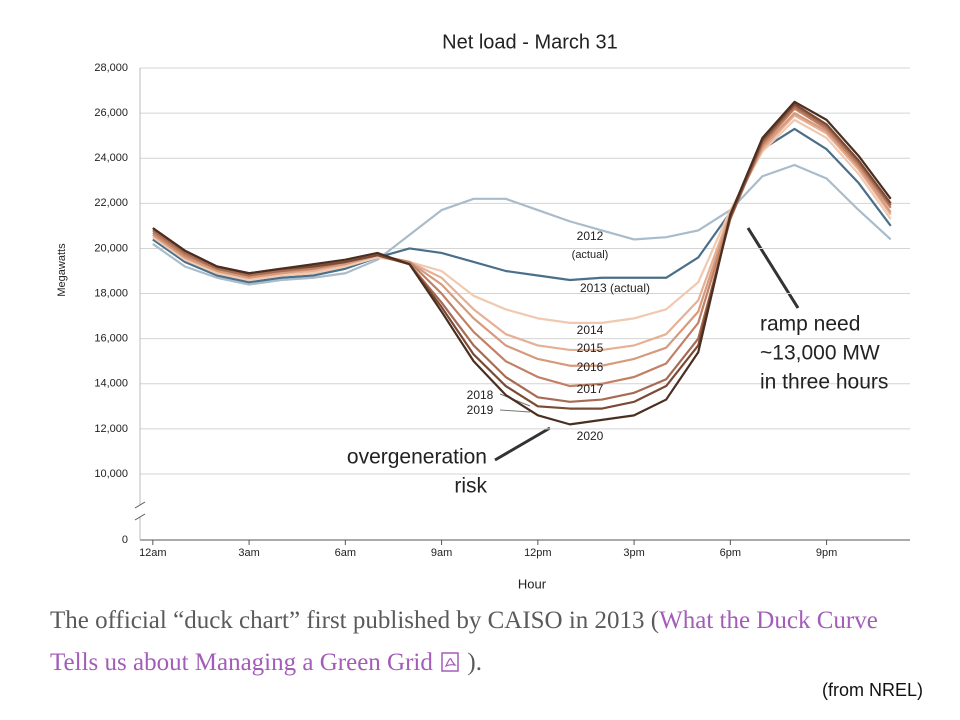  What do you see at coordinates (125, 540) in the screenshot?
I see `y-tick-label: 0` at bounding box center [125, 540].